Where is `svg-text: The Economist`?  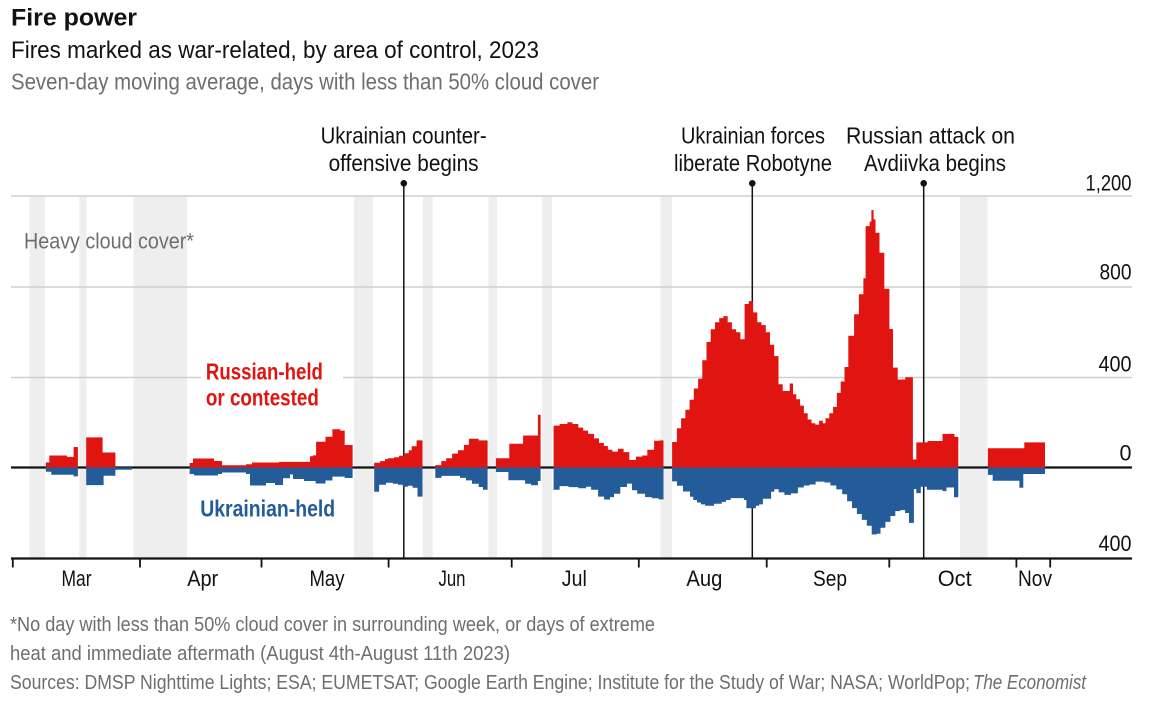 svg-text: The Economist is located at coordinates (1030, 683).